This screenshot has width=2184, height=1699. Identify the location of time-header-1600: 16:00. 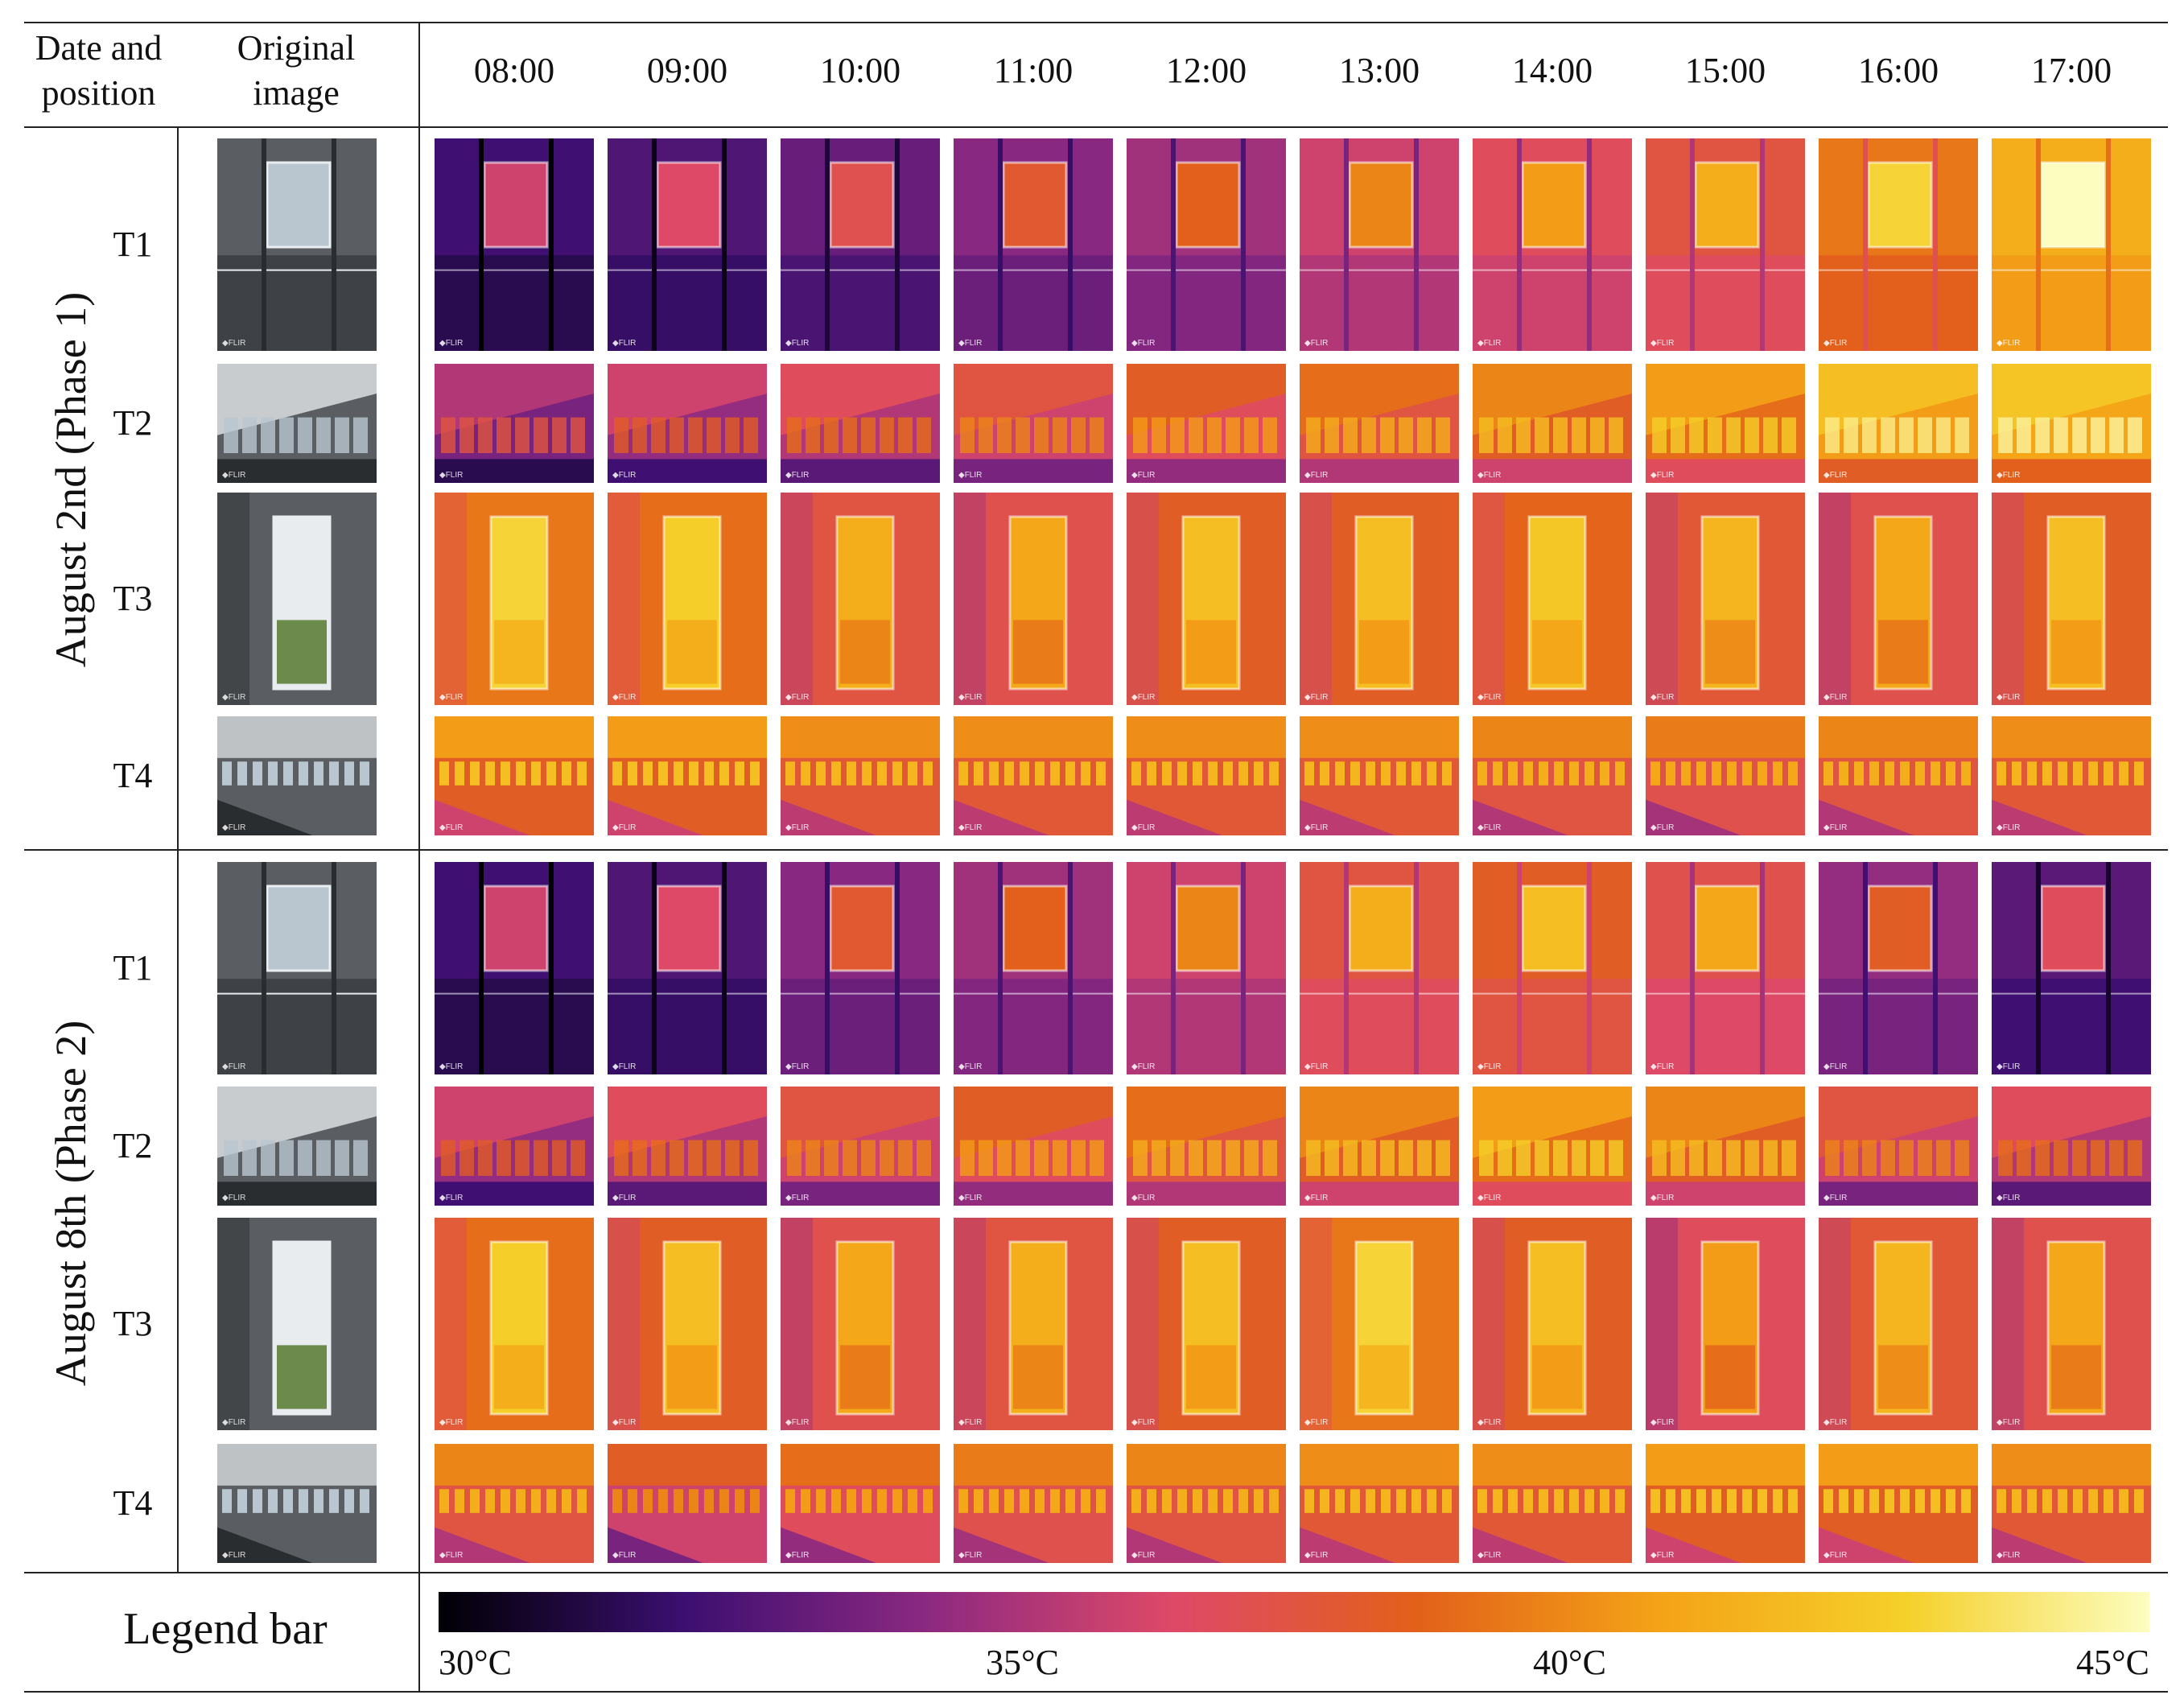
(1898, 70).